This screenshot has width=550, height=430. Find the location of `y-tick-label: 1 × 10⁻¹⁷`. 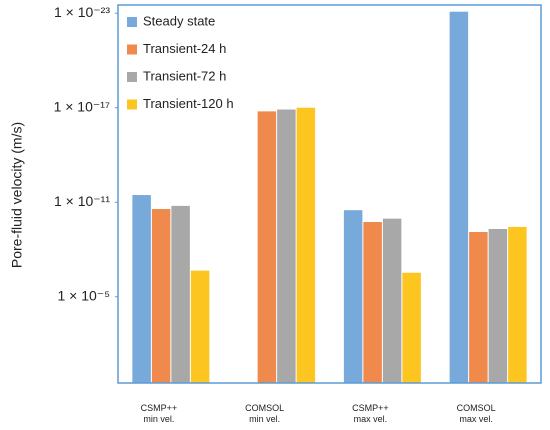

y-tick-label: 1 × 10⁻¹⁷ is located at coordinates (82, 106).